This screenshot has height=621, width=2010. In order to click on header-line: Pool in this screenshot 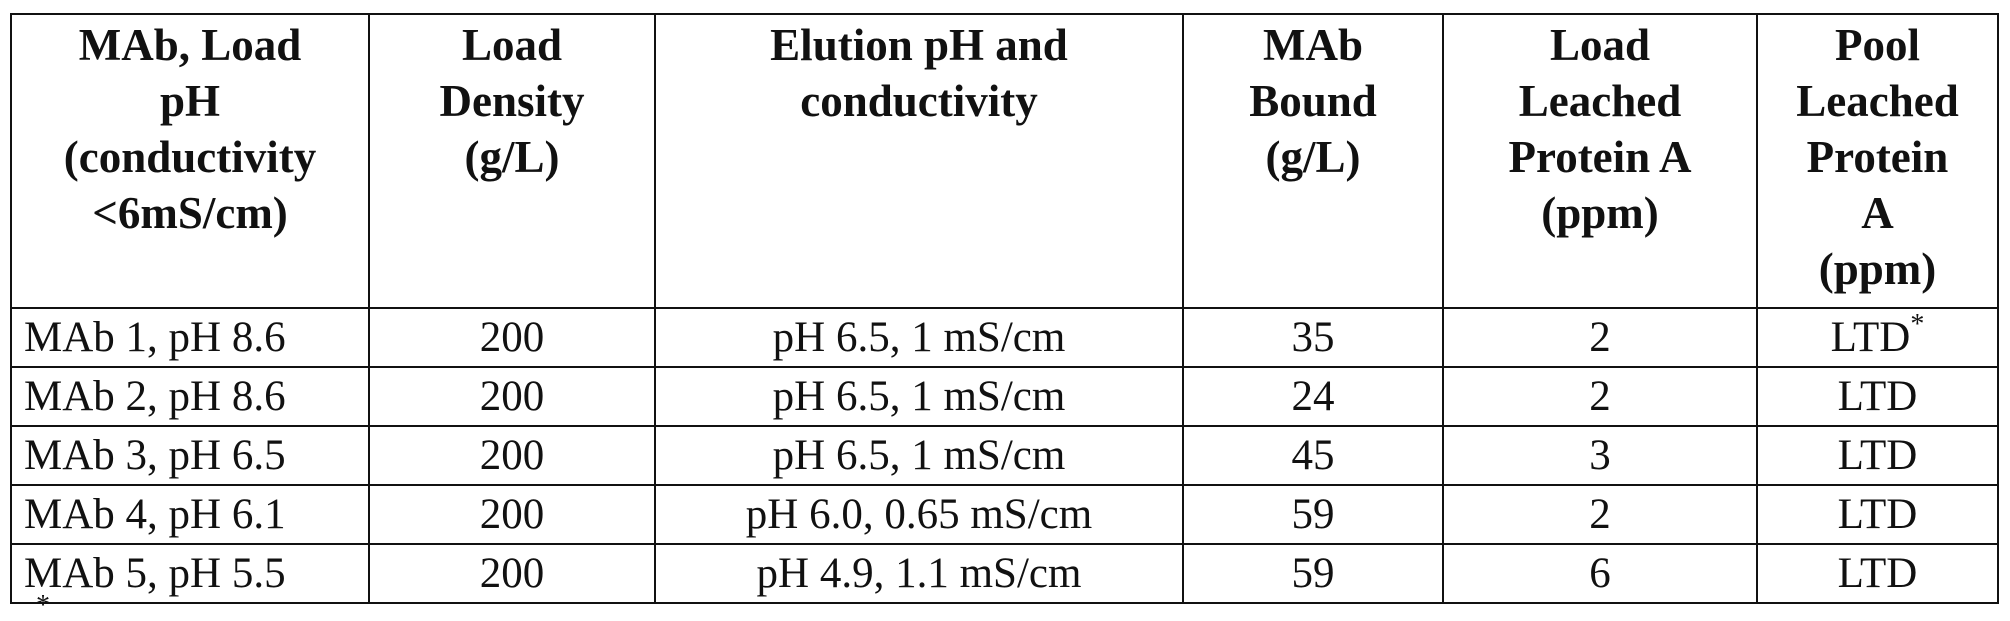, I will do `click(1877, 45)`.